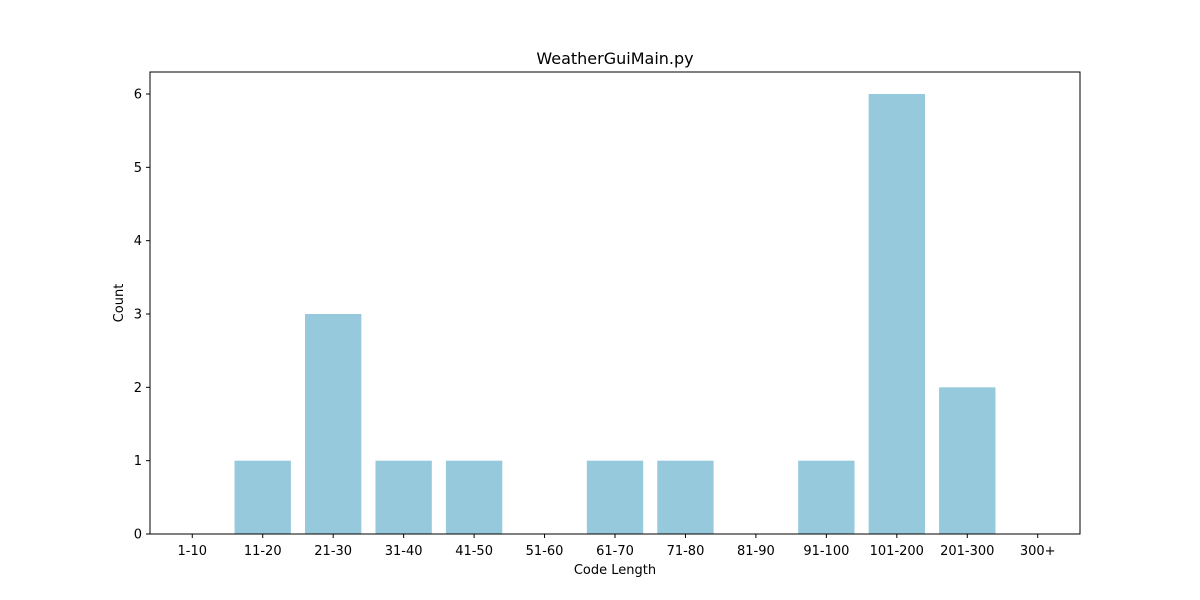 This screenshot has height=600, width=1200. What do you see at coordinates (138, 95) in the screenshot?
I see `y-tick-label: 6` at bounding box center [138, 95].